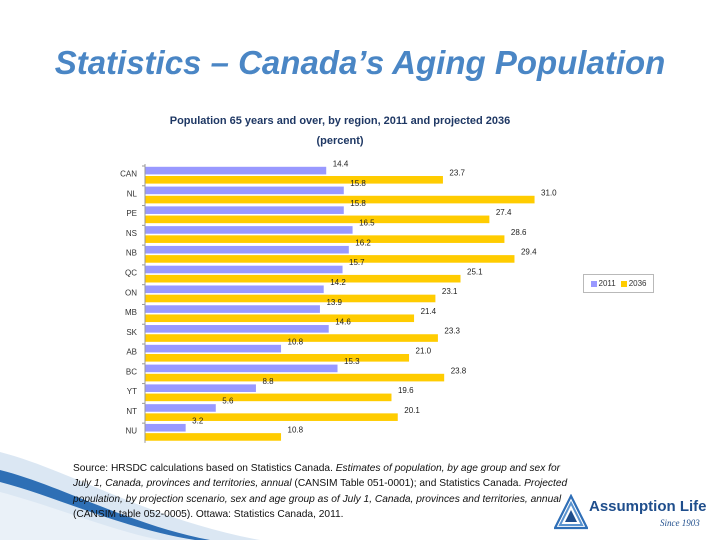 The height and width of the screenshot is (540, 720). What do you see at coordinates (412, 410) in the screenshot?
I see `data-label-2036-nt: 20.1` at bounding box center [412, 410].